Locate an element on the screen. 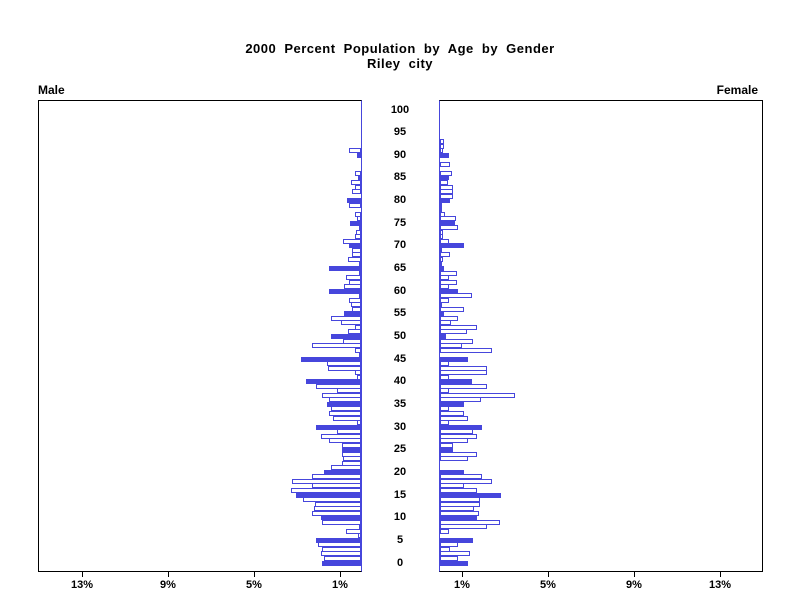 The image size is (800, 600). chart-title-line2: Riley city is located at coordinates (400, 63).